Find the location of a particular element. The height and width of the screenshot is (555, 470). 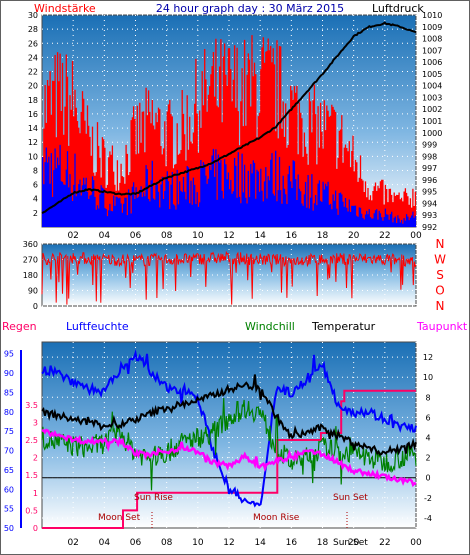

compass-label: O is located at coordinates (439, 291).